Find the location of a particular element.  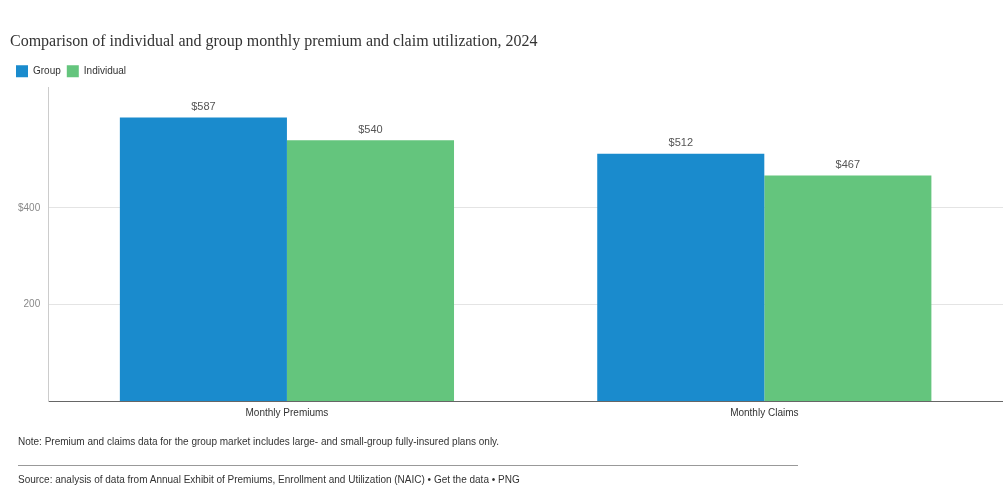

data-label: $540 is located at coordinates (370, 128).